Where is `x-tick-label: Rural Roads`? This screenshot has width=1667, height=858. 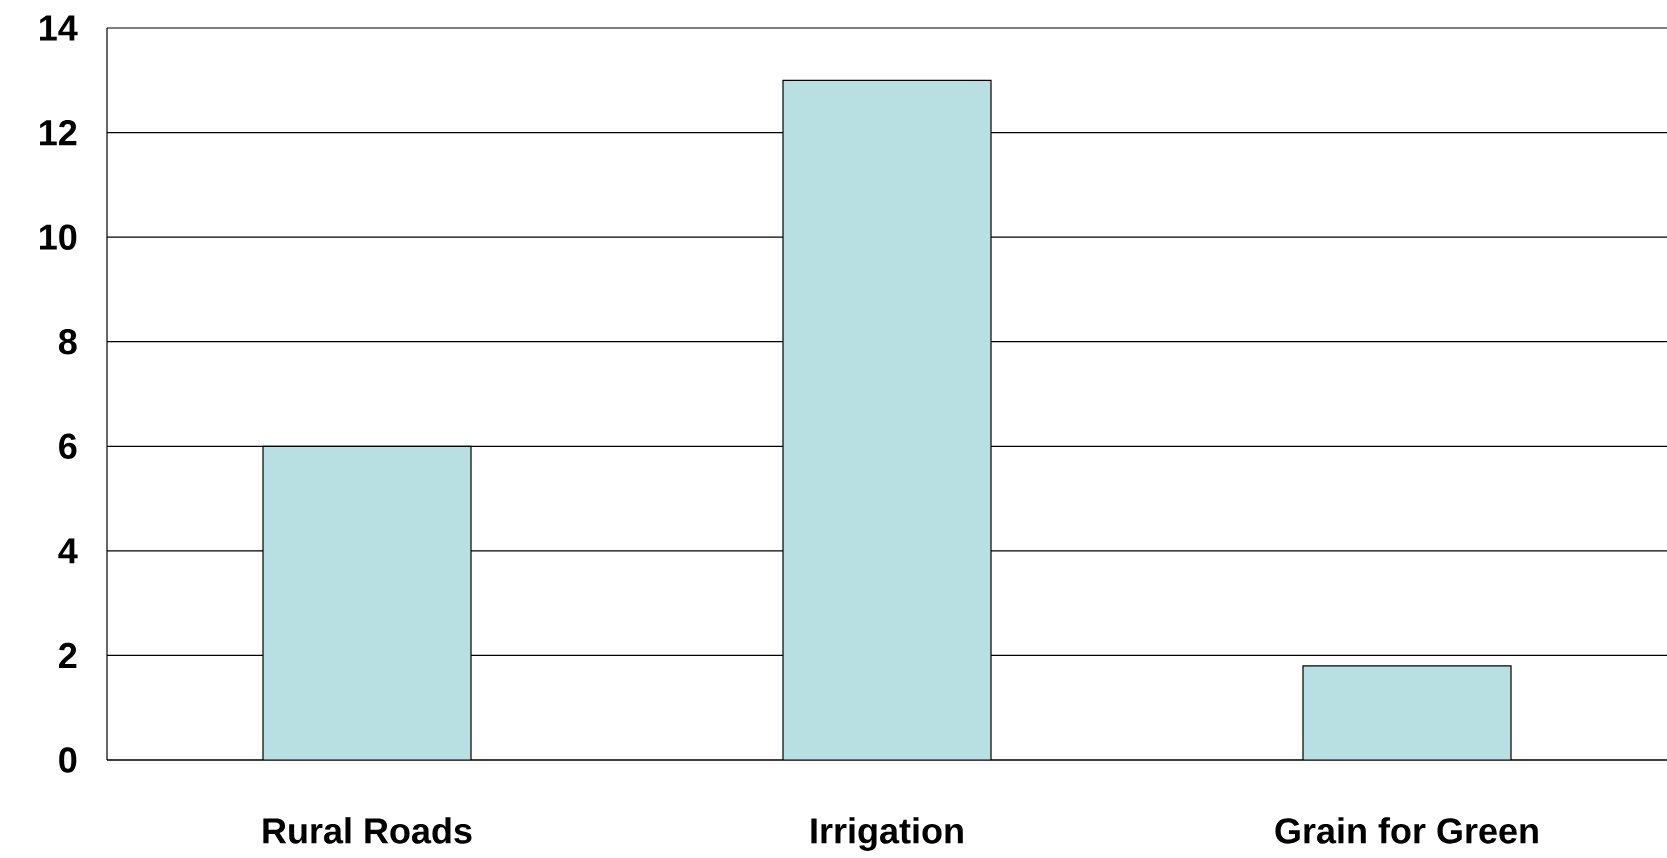
x-tick-label: Rural Roads is located at coordinates (367, 830).